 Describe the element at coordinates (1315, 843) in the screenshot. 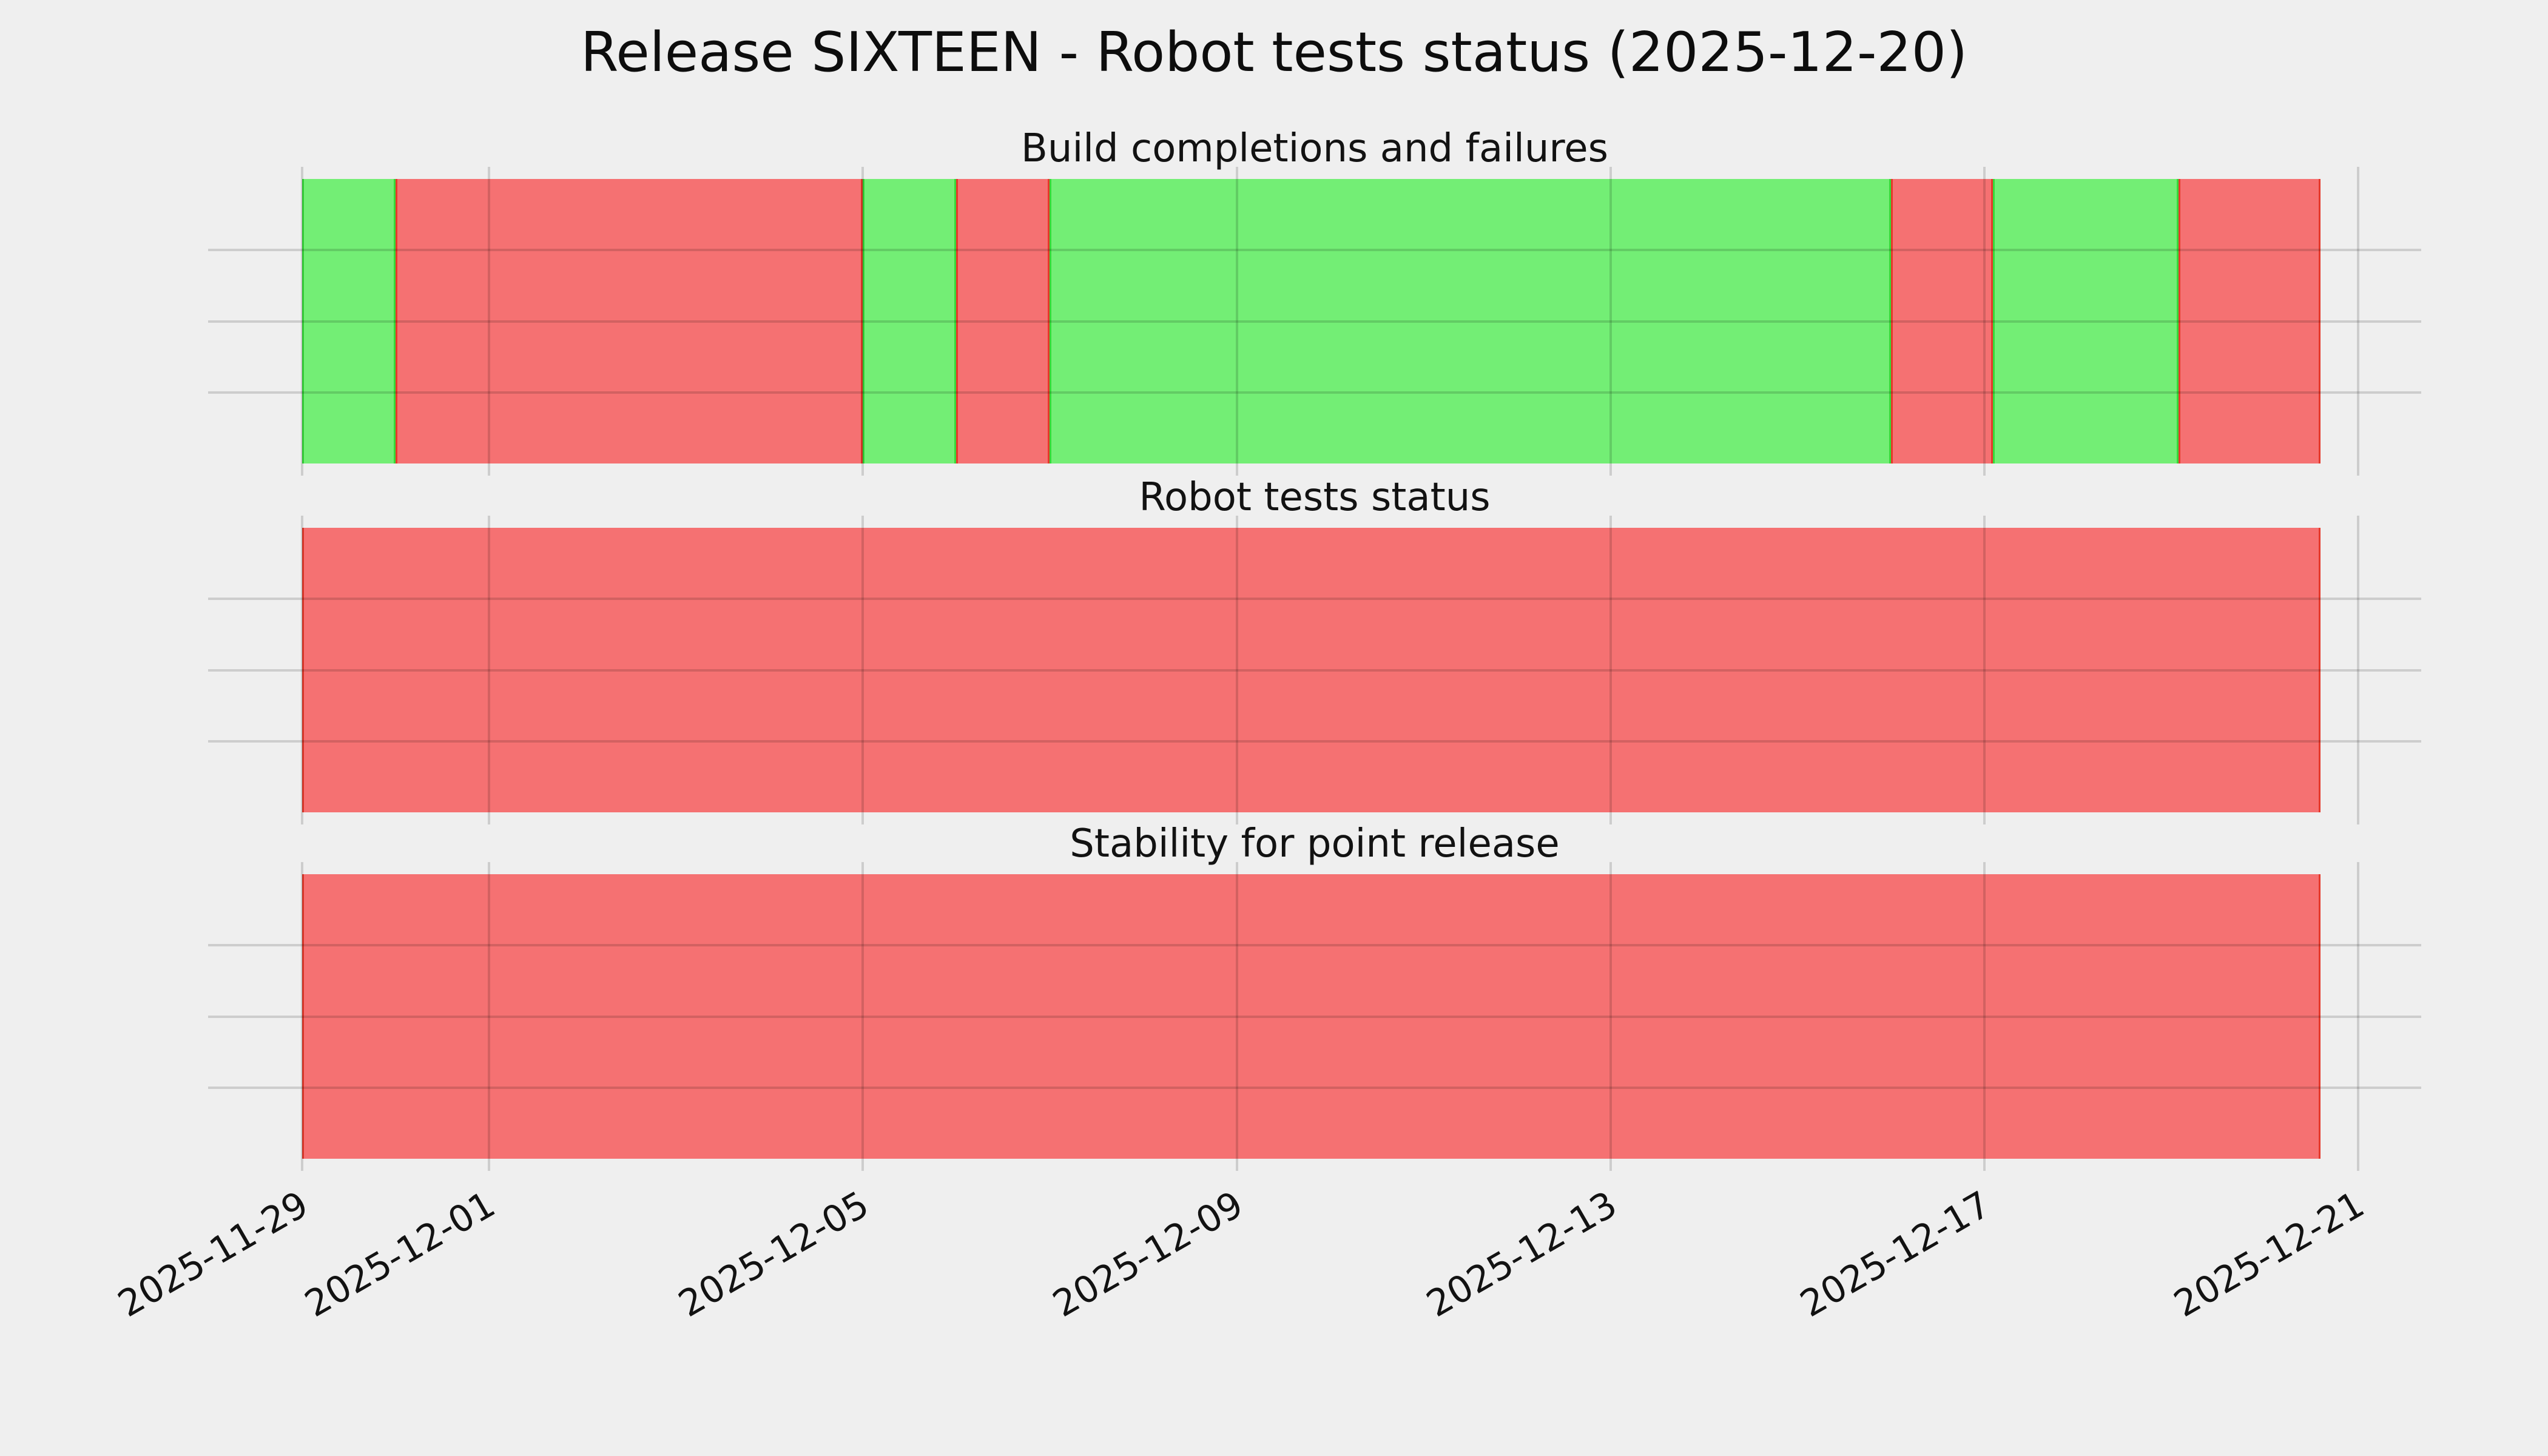

I see `subplot-title-3: Stability for point release` at that location.